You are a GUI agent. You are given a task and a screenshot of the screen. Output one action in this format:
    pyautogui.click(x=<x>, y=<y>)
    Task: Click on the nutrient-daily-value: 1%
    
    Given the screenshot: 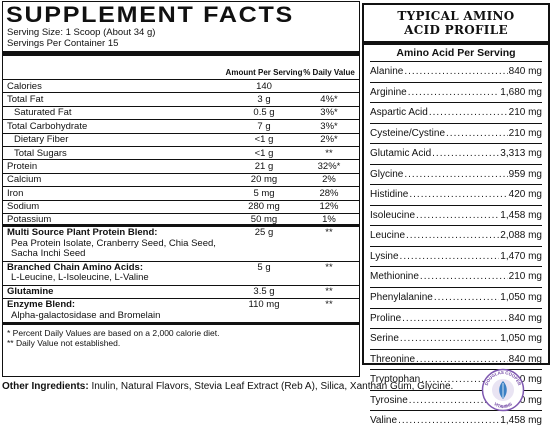 What is the action you would take?
    pyautogui.click(x=329, y=219)
    